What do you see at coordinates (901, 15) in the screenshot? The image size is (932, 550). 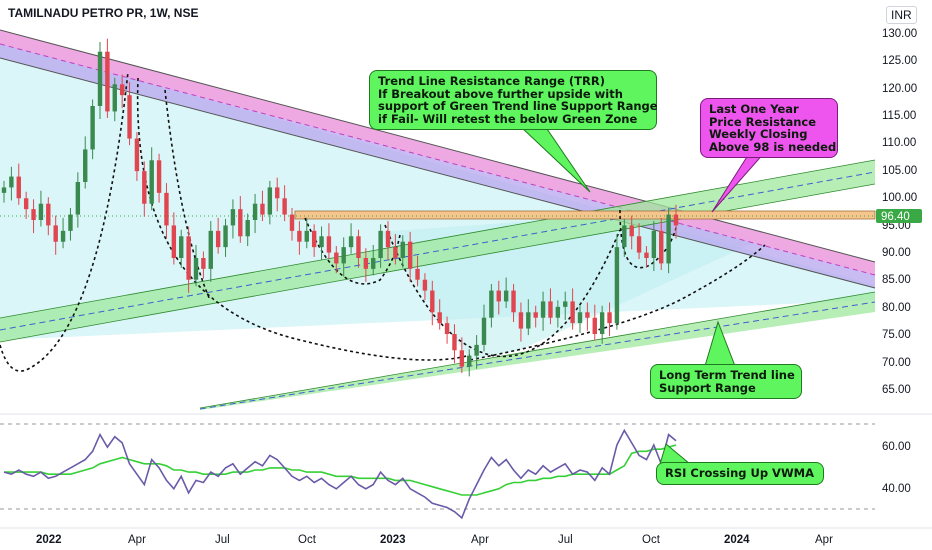 I see `currency-button: INR` at bounding box center [901, 15].